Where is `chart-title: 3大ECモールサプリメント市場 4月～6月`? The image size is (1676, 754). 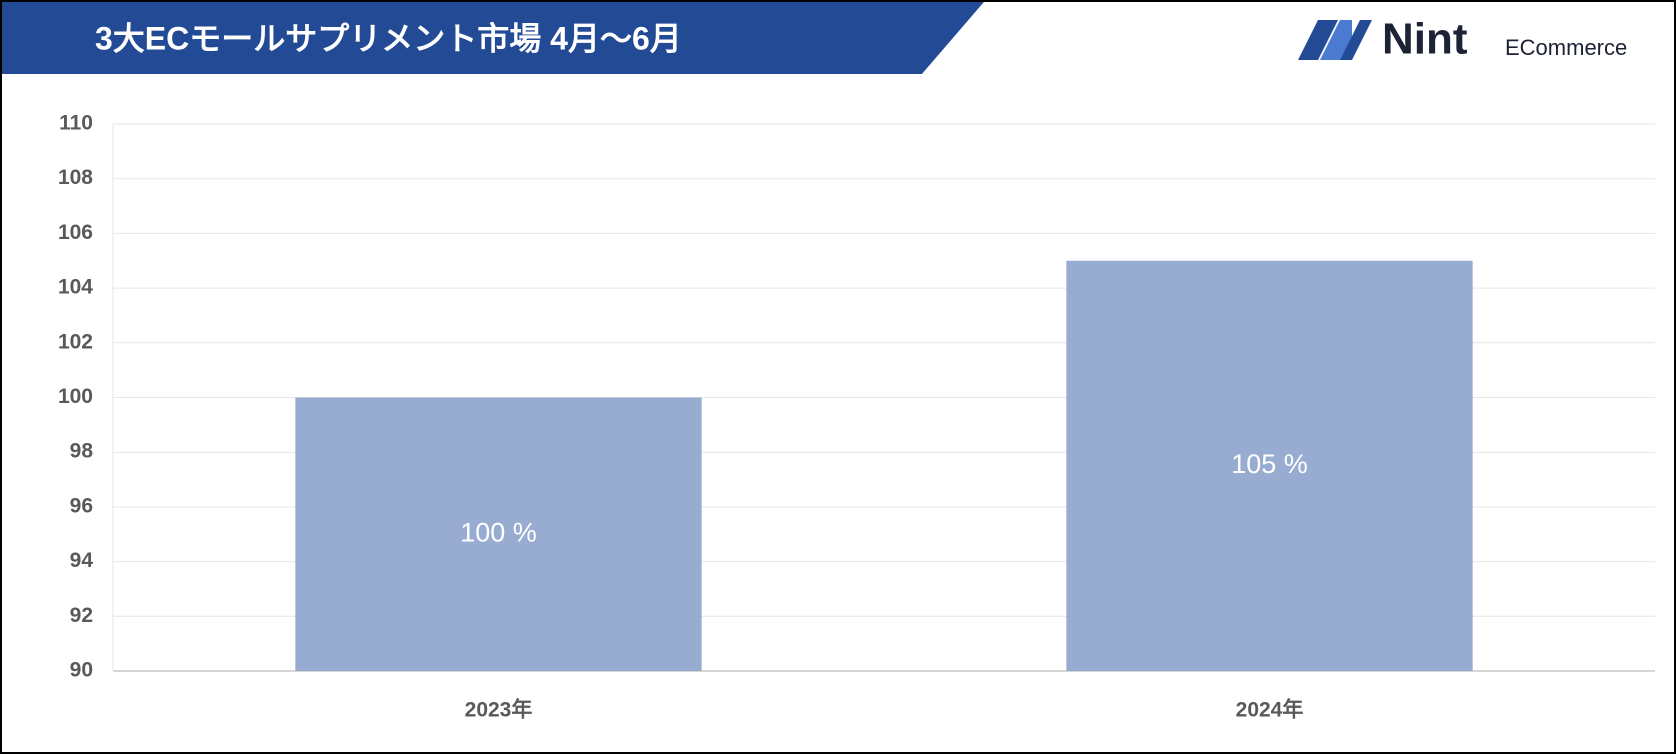
chart-title: 3大ECモールサプリメント市場 4月～6月 is located at coordinates (388, 38).